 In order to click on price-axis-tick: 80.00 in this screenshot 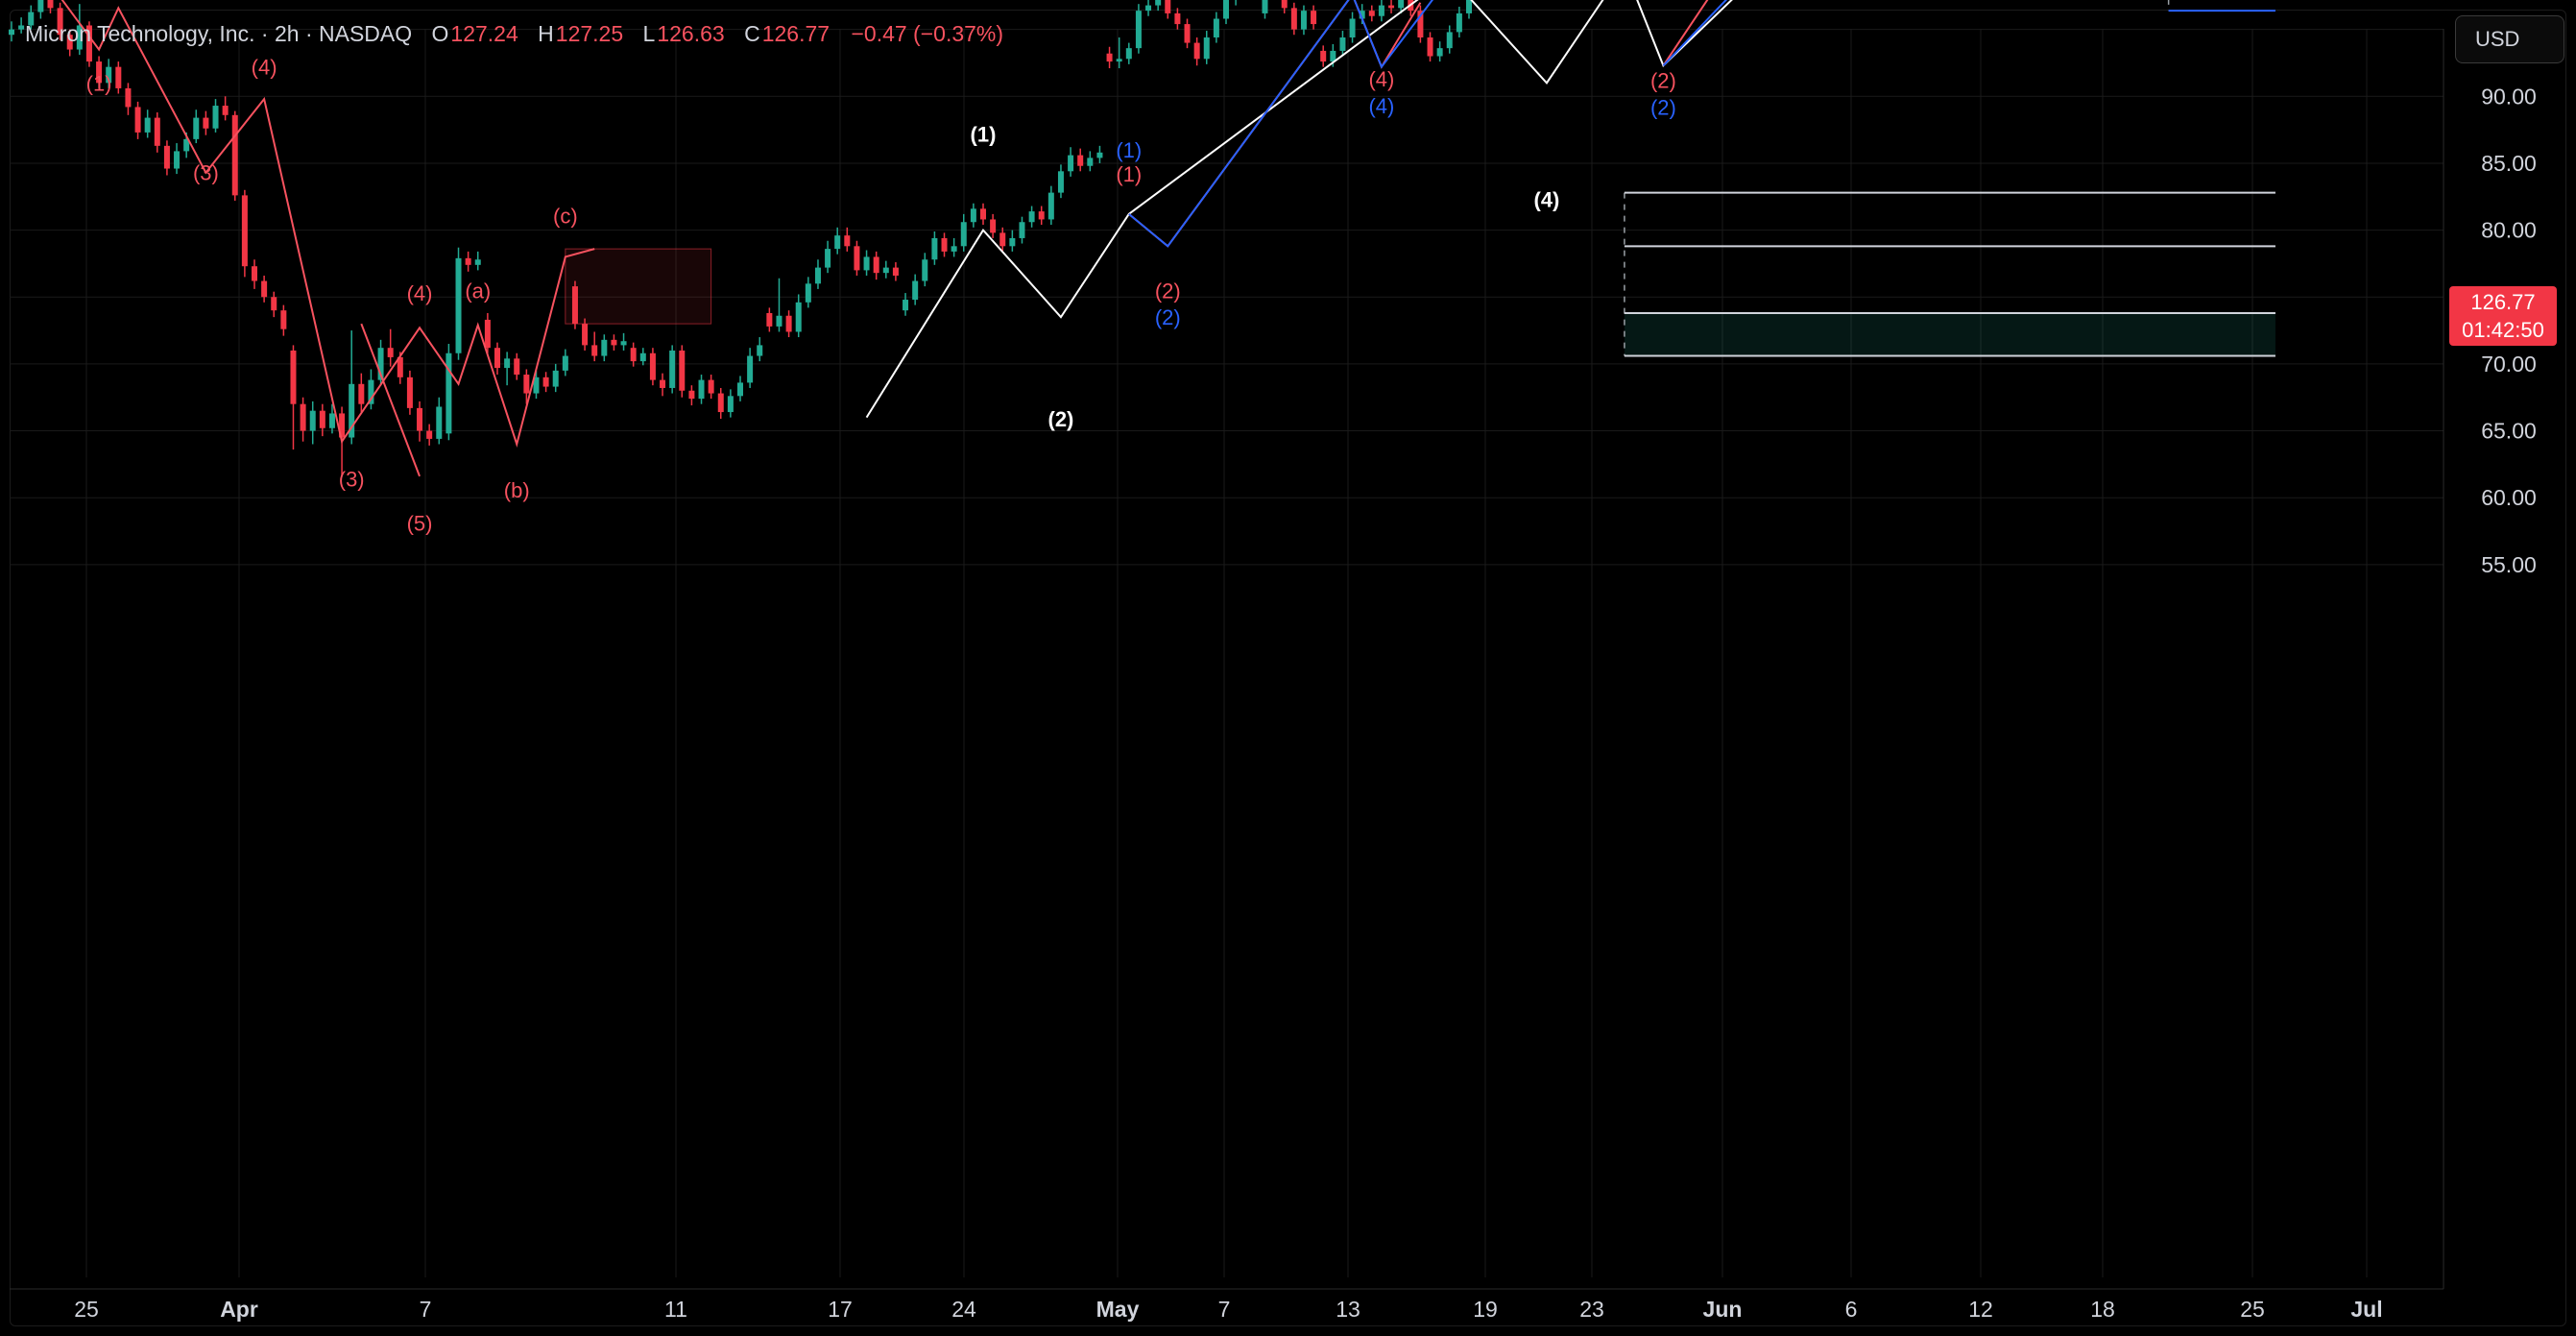, I will do `click(2509, 231)`.